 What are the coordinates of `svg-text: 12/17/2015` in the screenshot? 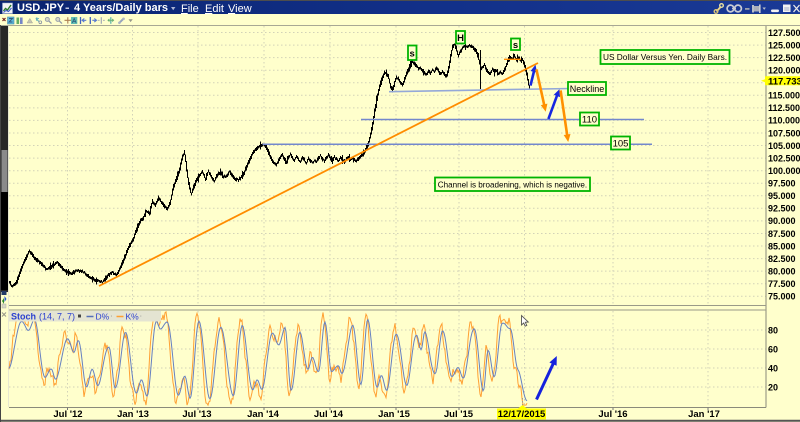 It's located at (522, 414).